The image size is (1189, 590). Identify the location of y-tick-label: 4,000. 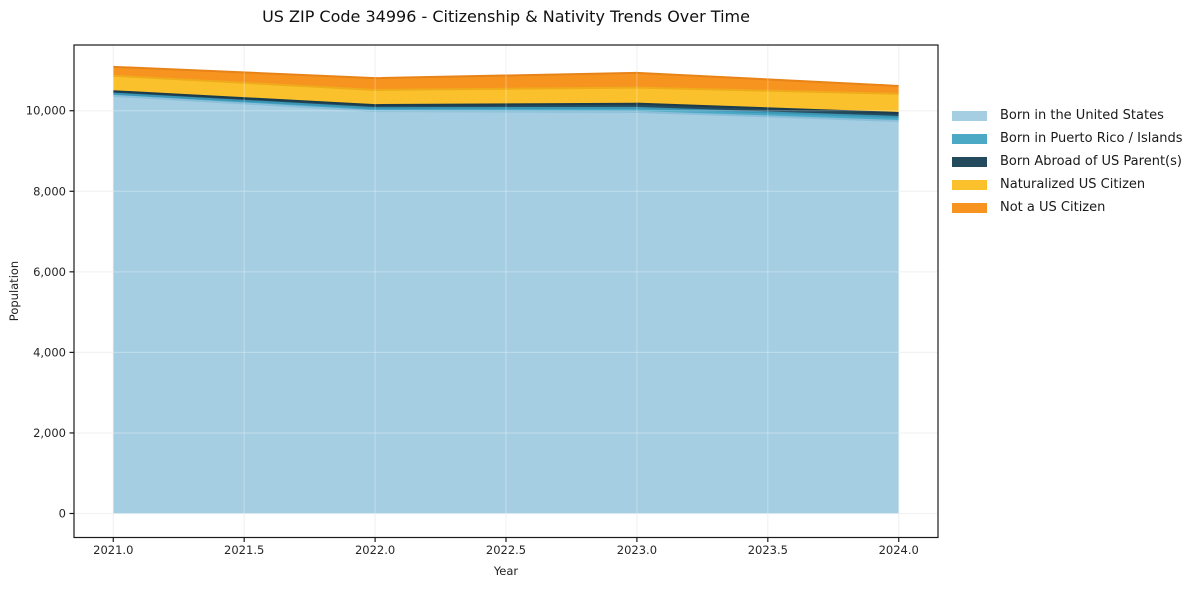
(49, 352).